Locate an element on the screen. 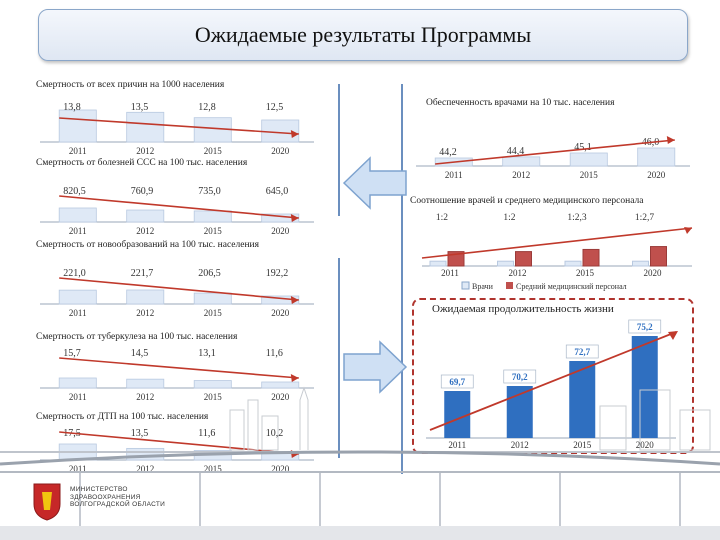 This screenshot has height=540, width=720. ministry-line-1: МИНИСТЕРСТВО is located at coordinates (99, 489).